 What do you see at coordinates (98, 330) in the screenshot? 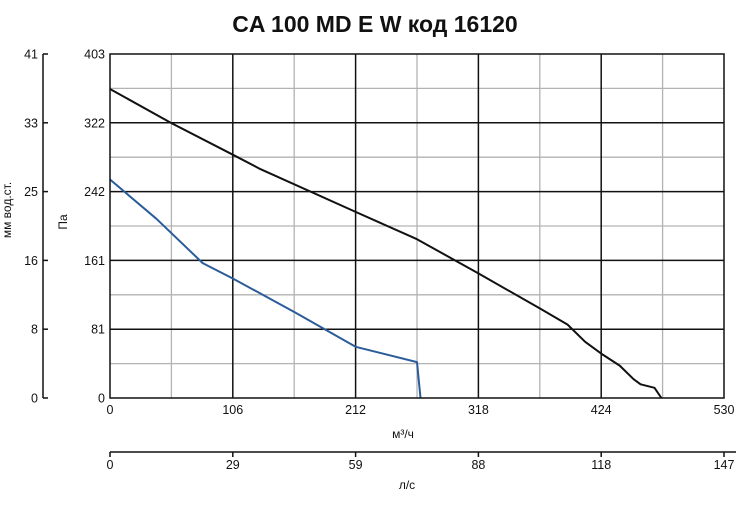
I see `y-tick-label: 81` at bounding box center [98, 330].